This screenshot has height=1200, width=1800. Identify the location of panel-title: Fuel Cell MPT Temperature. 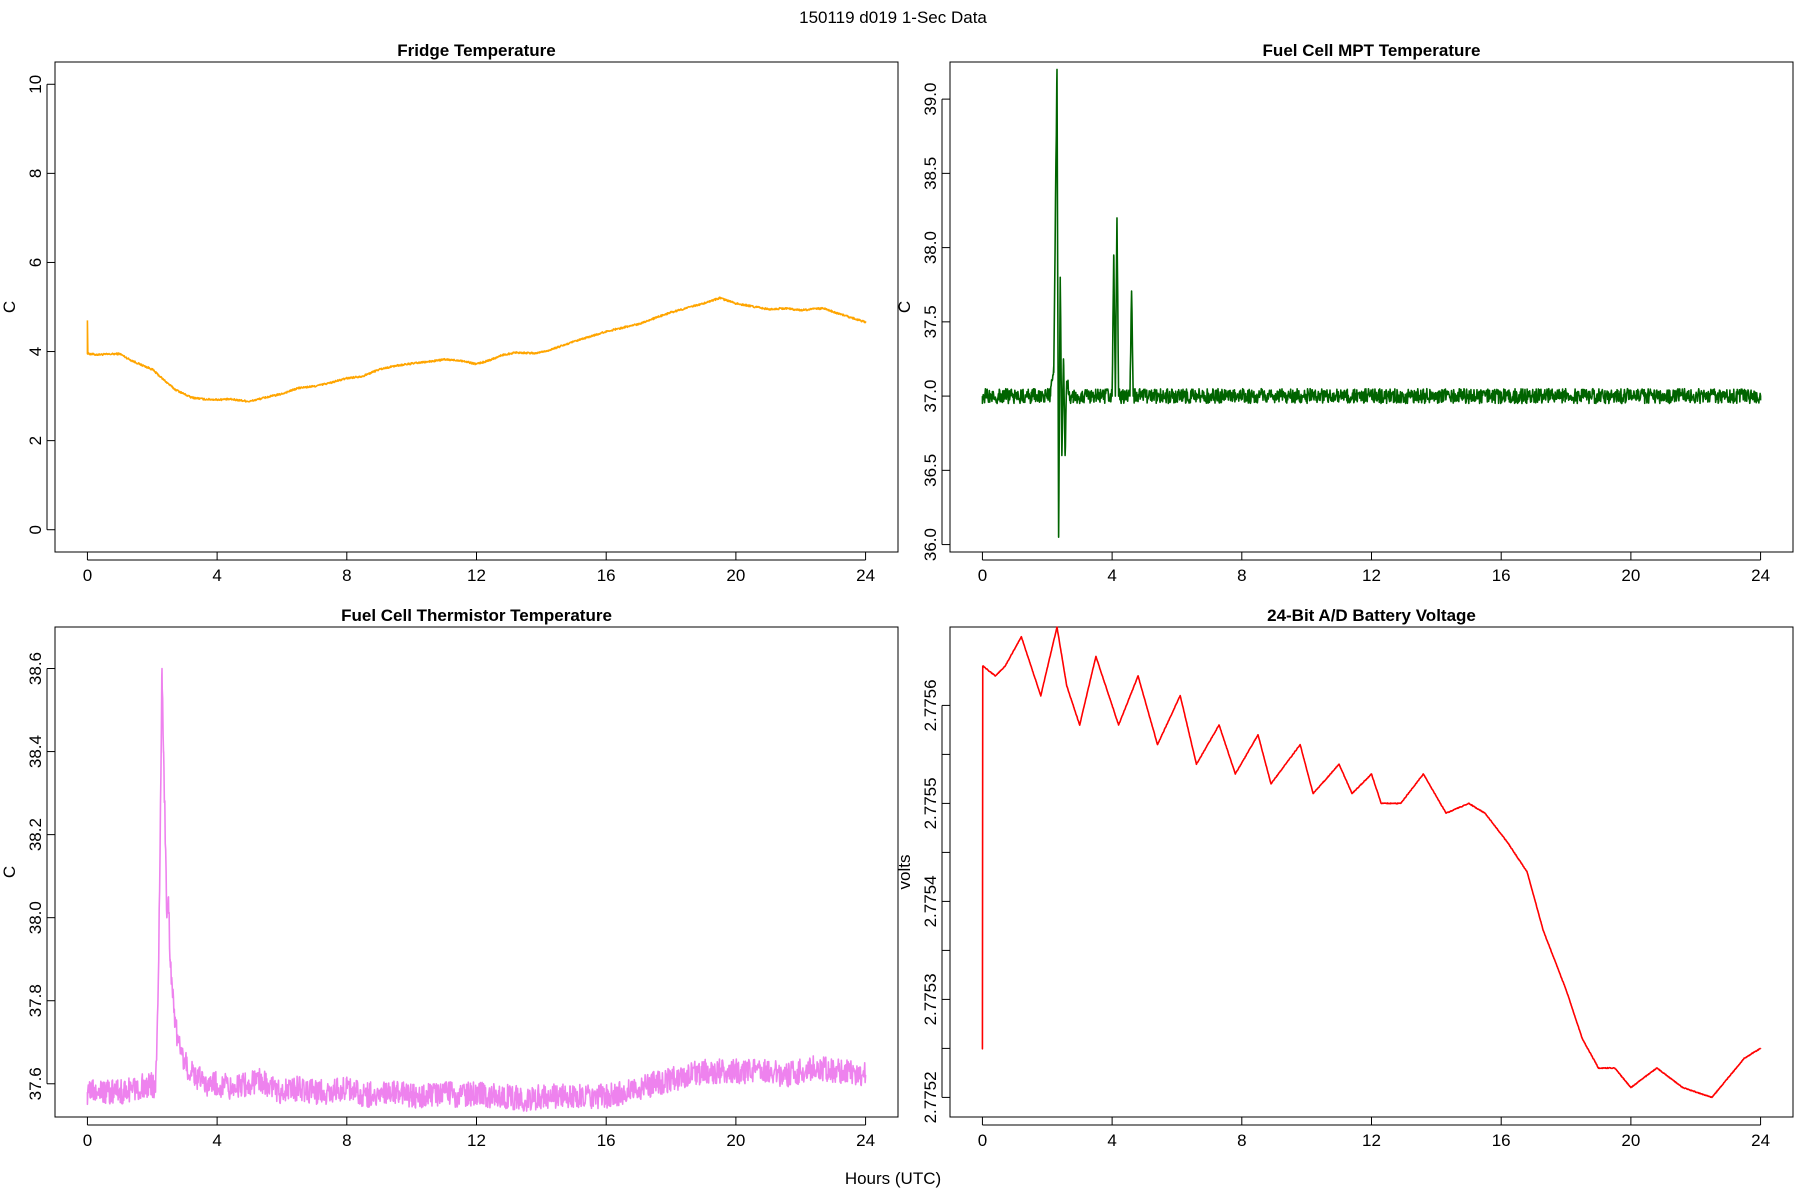
(1372, 50).